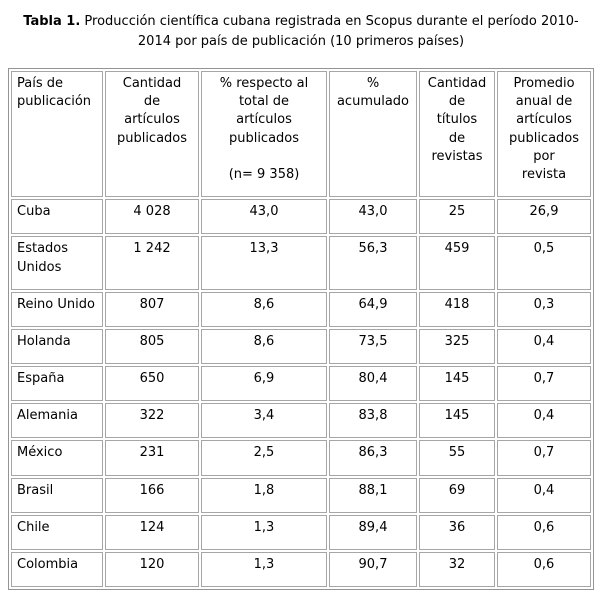 This screenshot has height=598, width=602. Describe the element at coordinates (373, 495) in the screenshot. I see `value-cell: 88,1` at that location.